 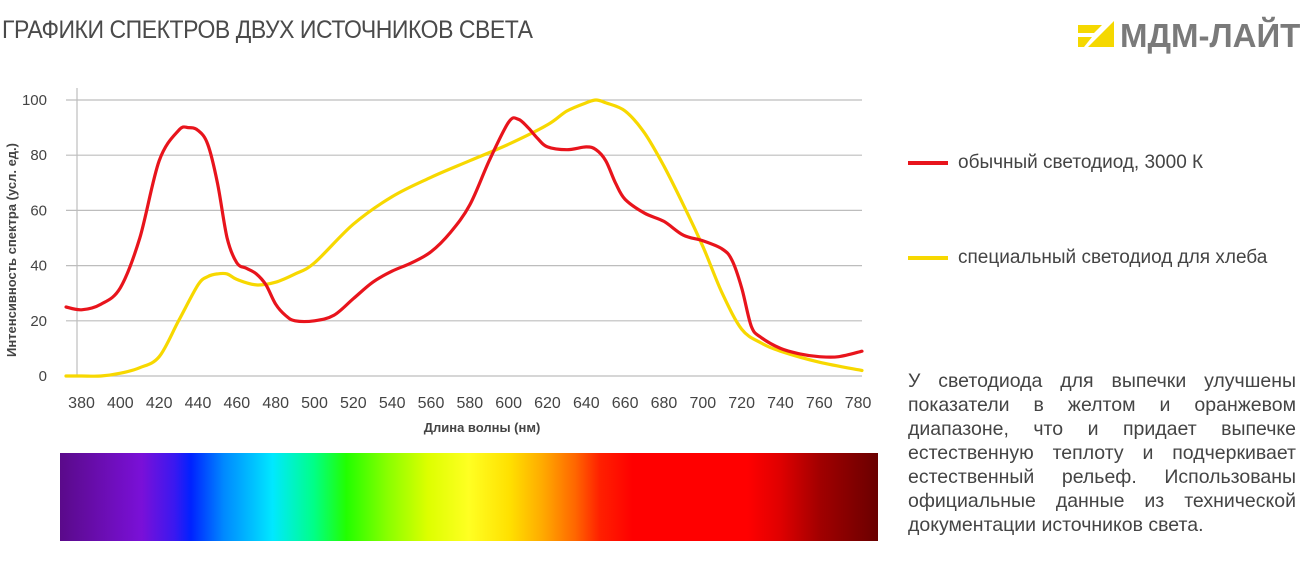 What do you see at coordinates (267, 30) in the screenshot?
I see `page-title: ГРАФИКИ СПЕКТРОВ ДВУХ ИСТОЧНИКОВ СВЕТА` at bounding box center [267, 30].